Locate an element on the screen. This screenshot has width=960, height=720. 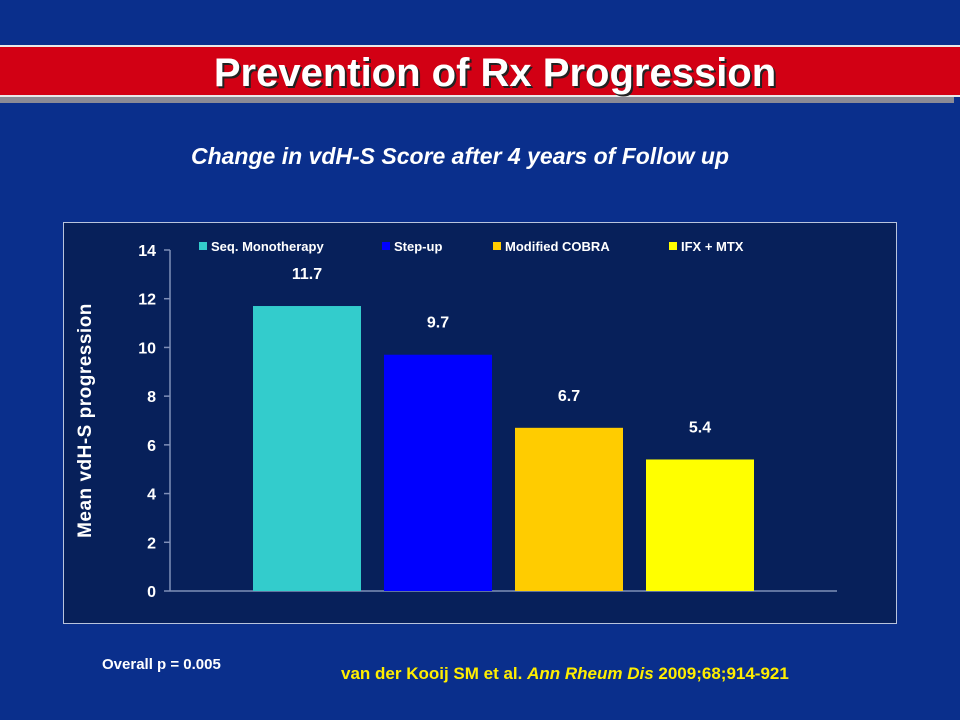
y-tick-label: 2 is located at coordinates (151, 543).